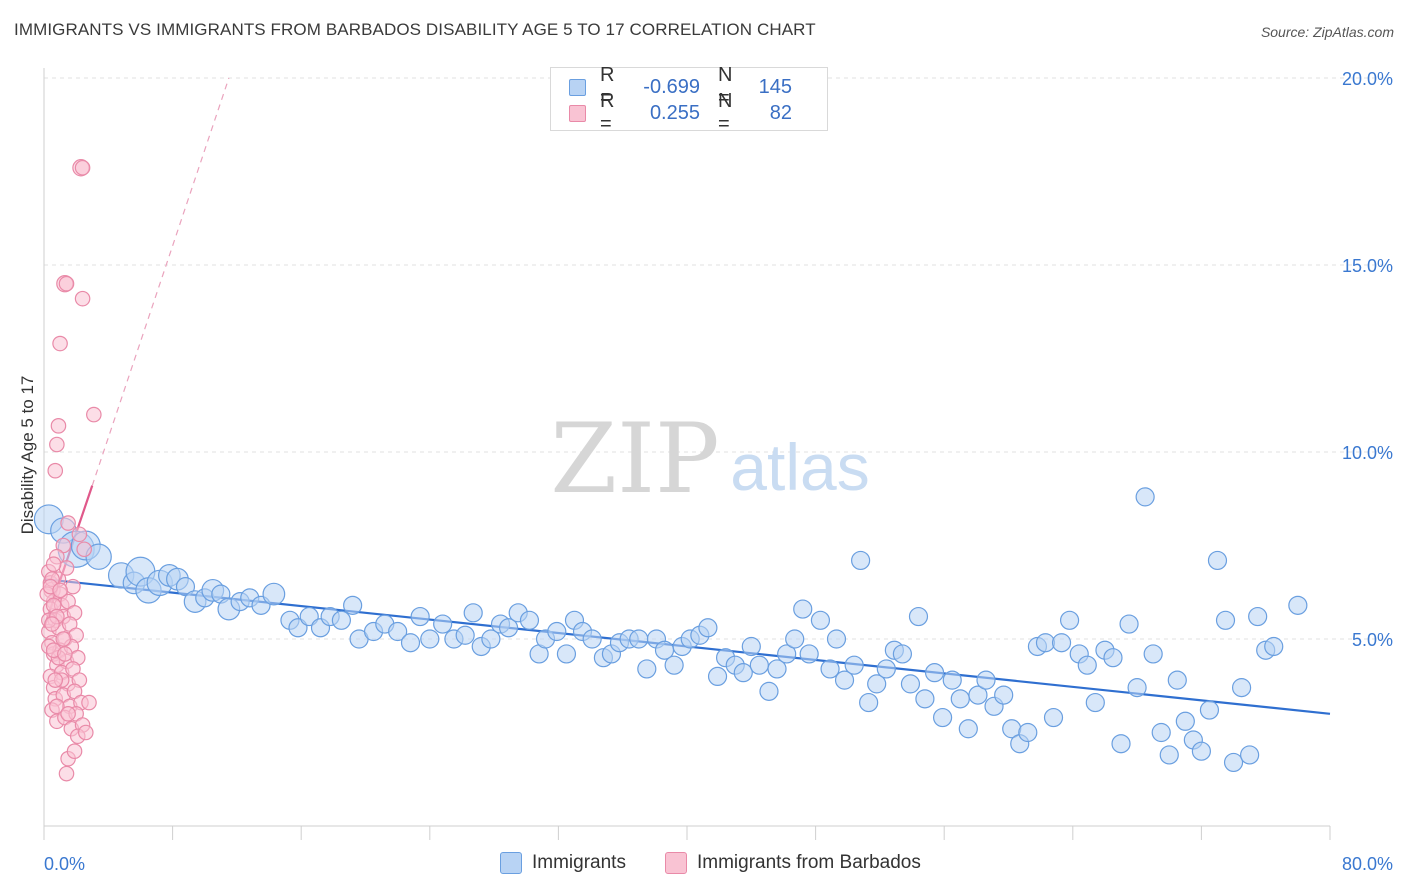 The image size is (1406, 892). What do you see at coordinates (671, 86) in the screenshot?
I see `legend-r-value: -0.699` at bounding box center [671, 86].